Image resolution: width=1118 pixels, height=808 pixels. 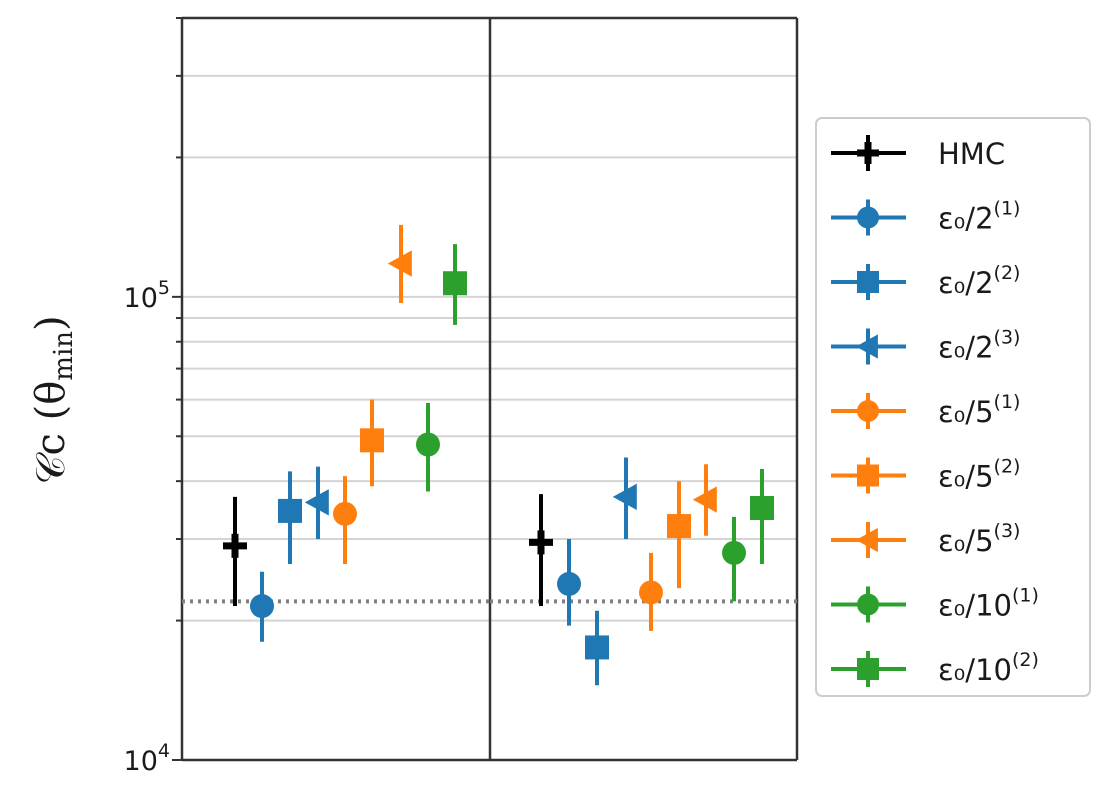 I want to click on legend-entry-eps2_2: ε₀/2(2), so click(x=925, y=281).